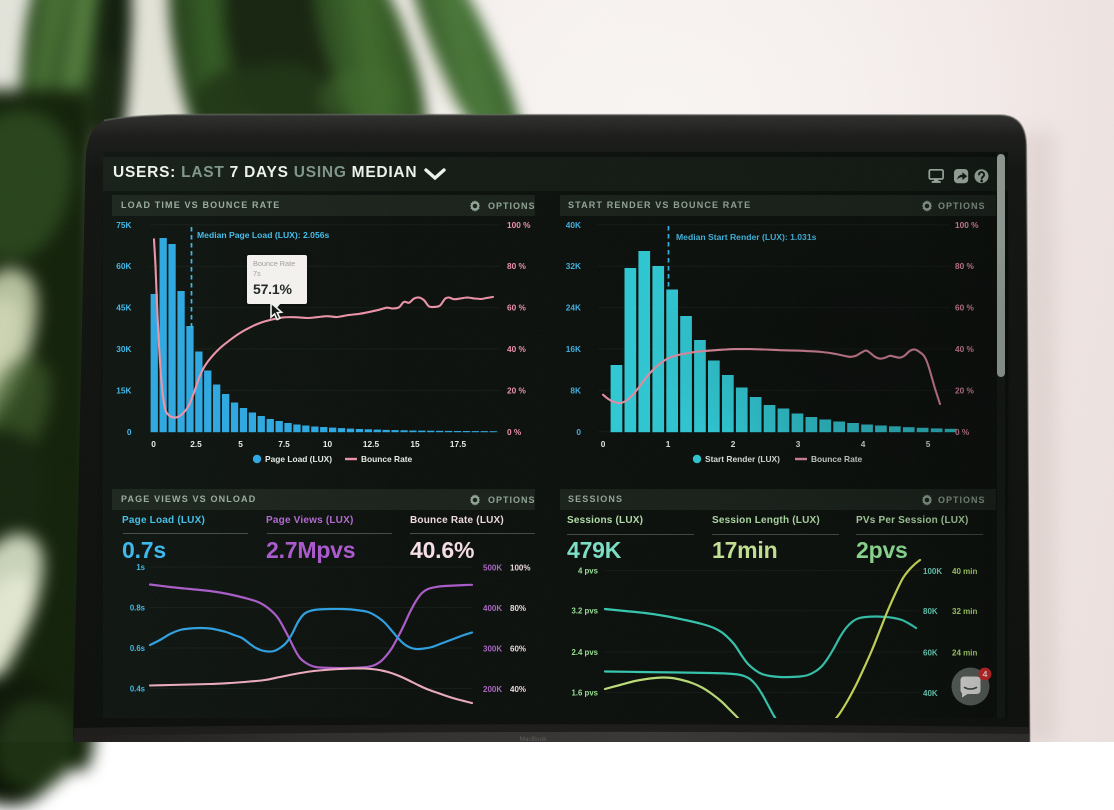 The image size is (1114, 810). I want to click on svg-text: 12.5, so click(371, 444).